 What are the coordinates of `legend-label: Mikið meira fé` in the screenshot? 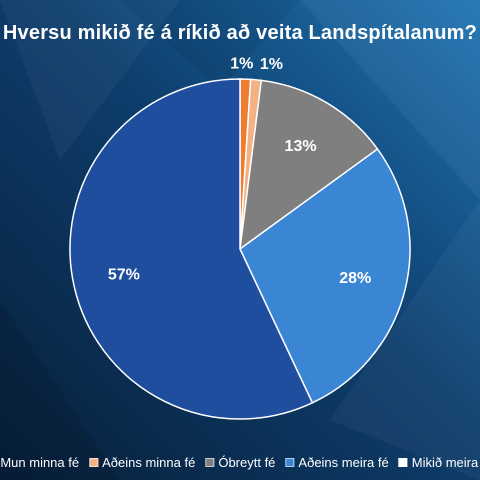 It's located at (445, 462).